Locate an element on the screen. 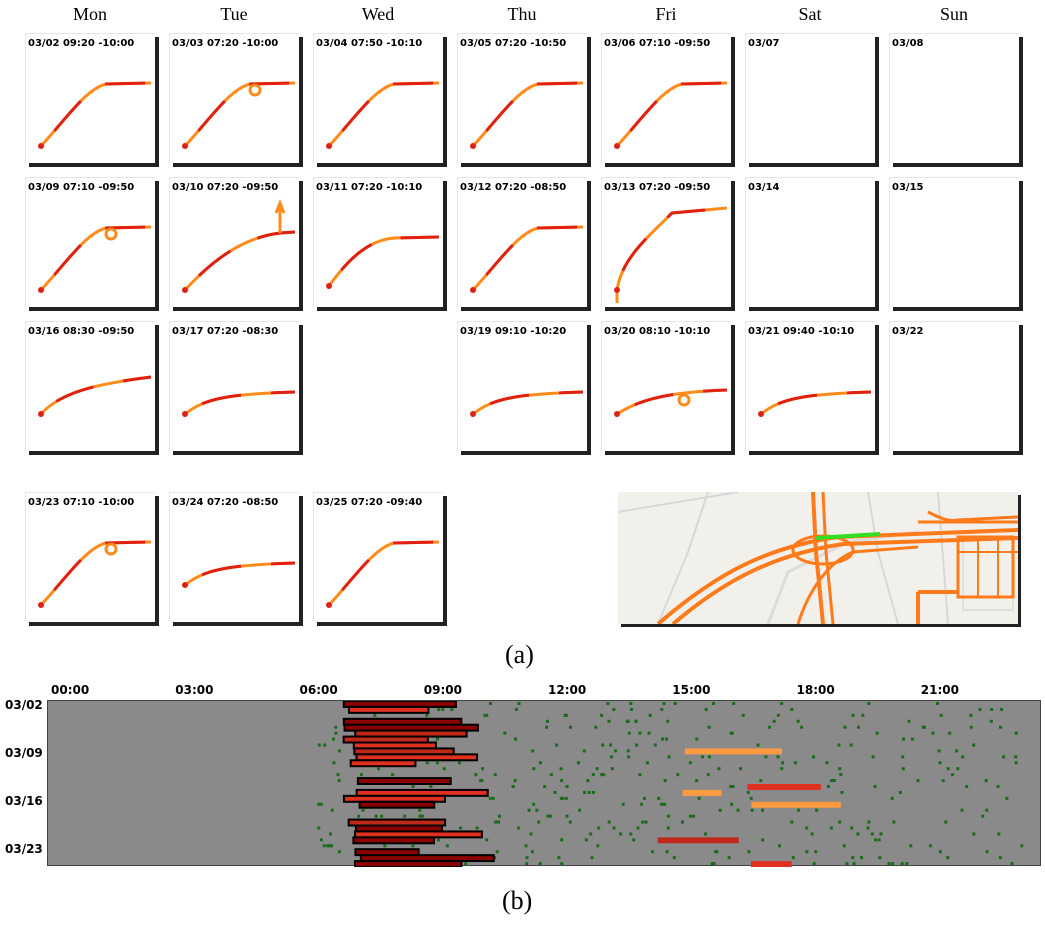 The width and height of the screenshot is (1045, 925). cell-date-label: 03/12 07:20 -08:50 is located at coordinates (513, 187).